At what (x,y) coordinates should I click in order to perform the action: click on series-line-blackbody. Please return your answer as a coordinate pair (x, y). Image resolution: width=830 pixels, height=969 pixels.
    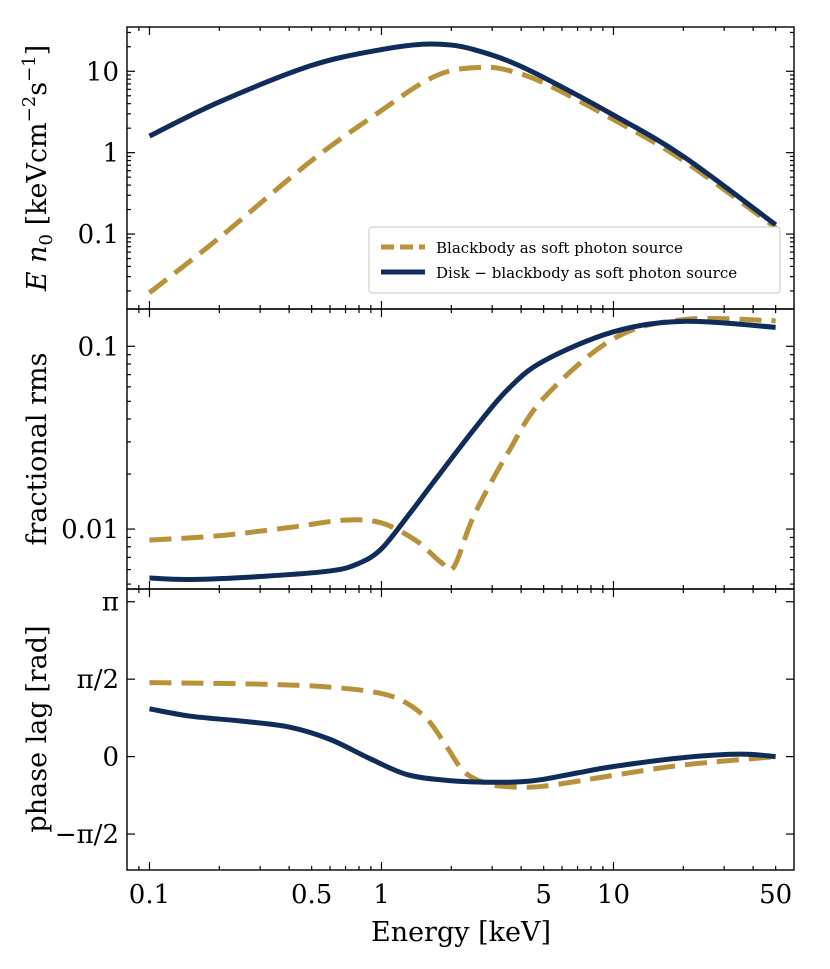
    Looking at the image, I should click on (462, 735).